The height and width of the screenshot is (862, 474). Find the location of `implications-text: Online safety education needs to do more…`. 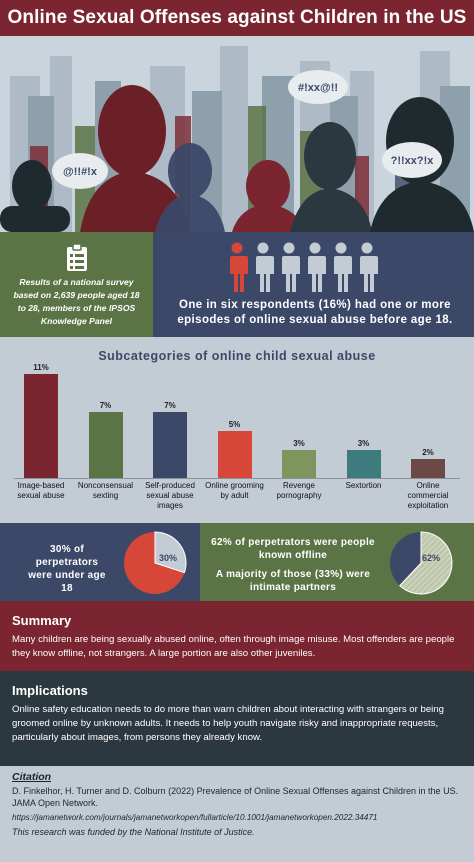

implications-text: Online safety education needs to do more… is located at coordinates (228, 723).